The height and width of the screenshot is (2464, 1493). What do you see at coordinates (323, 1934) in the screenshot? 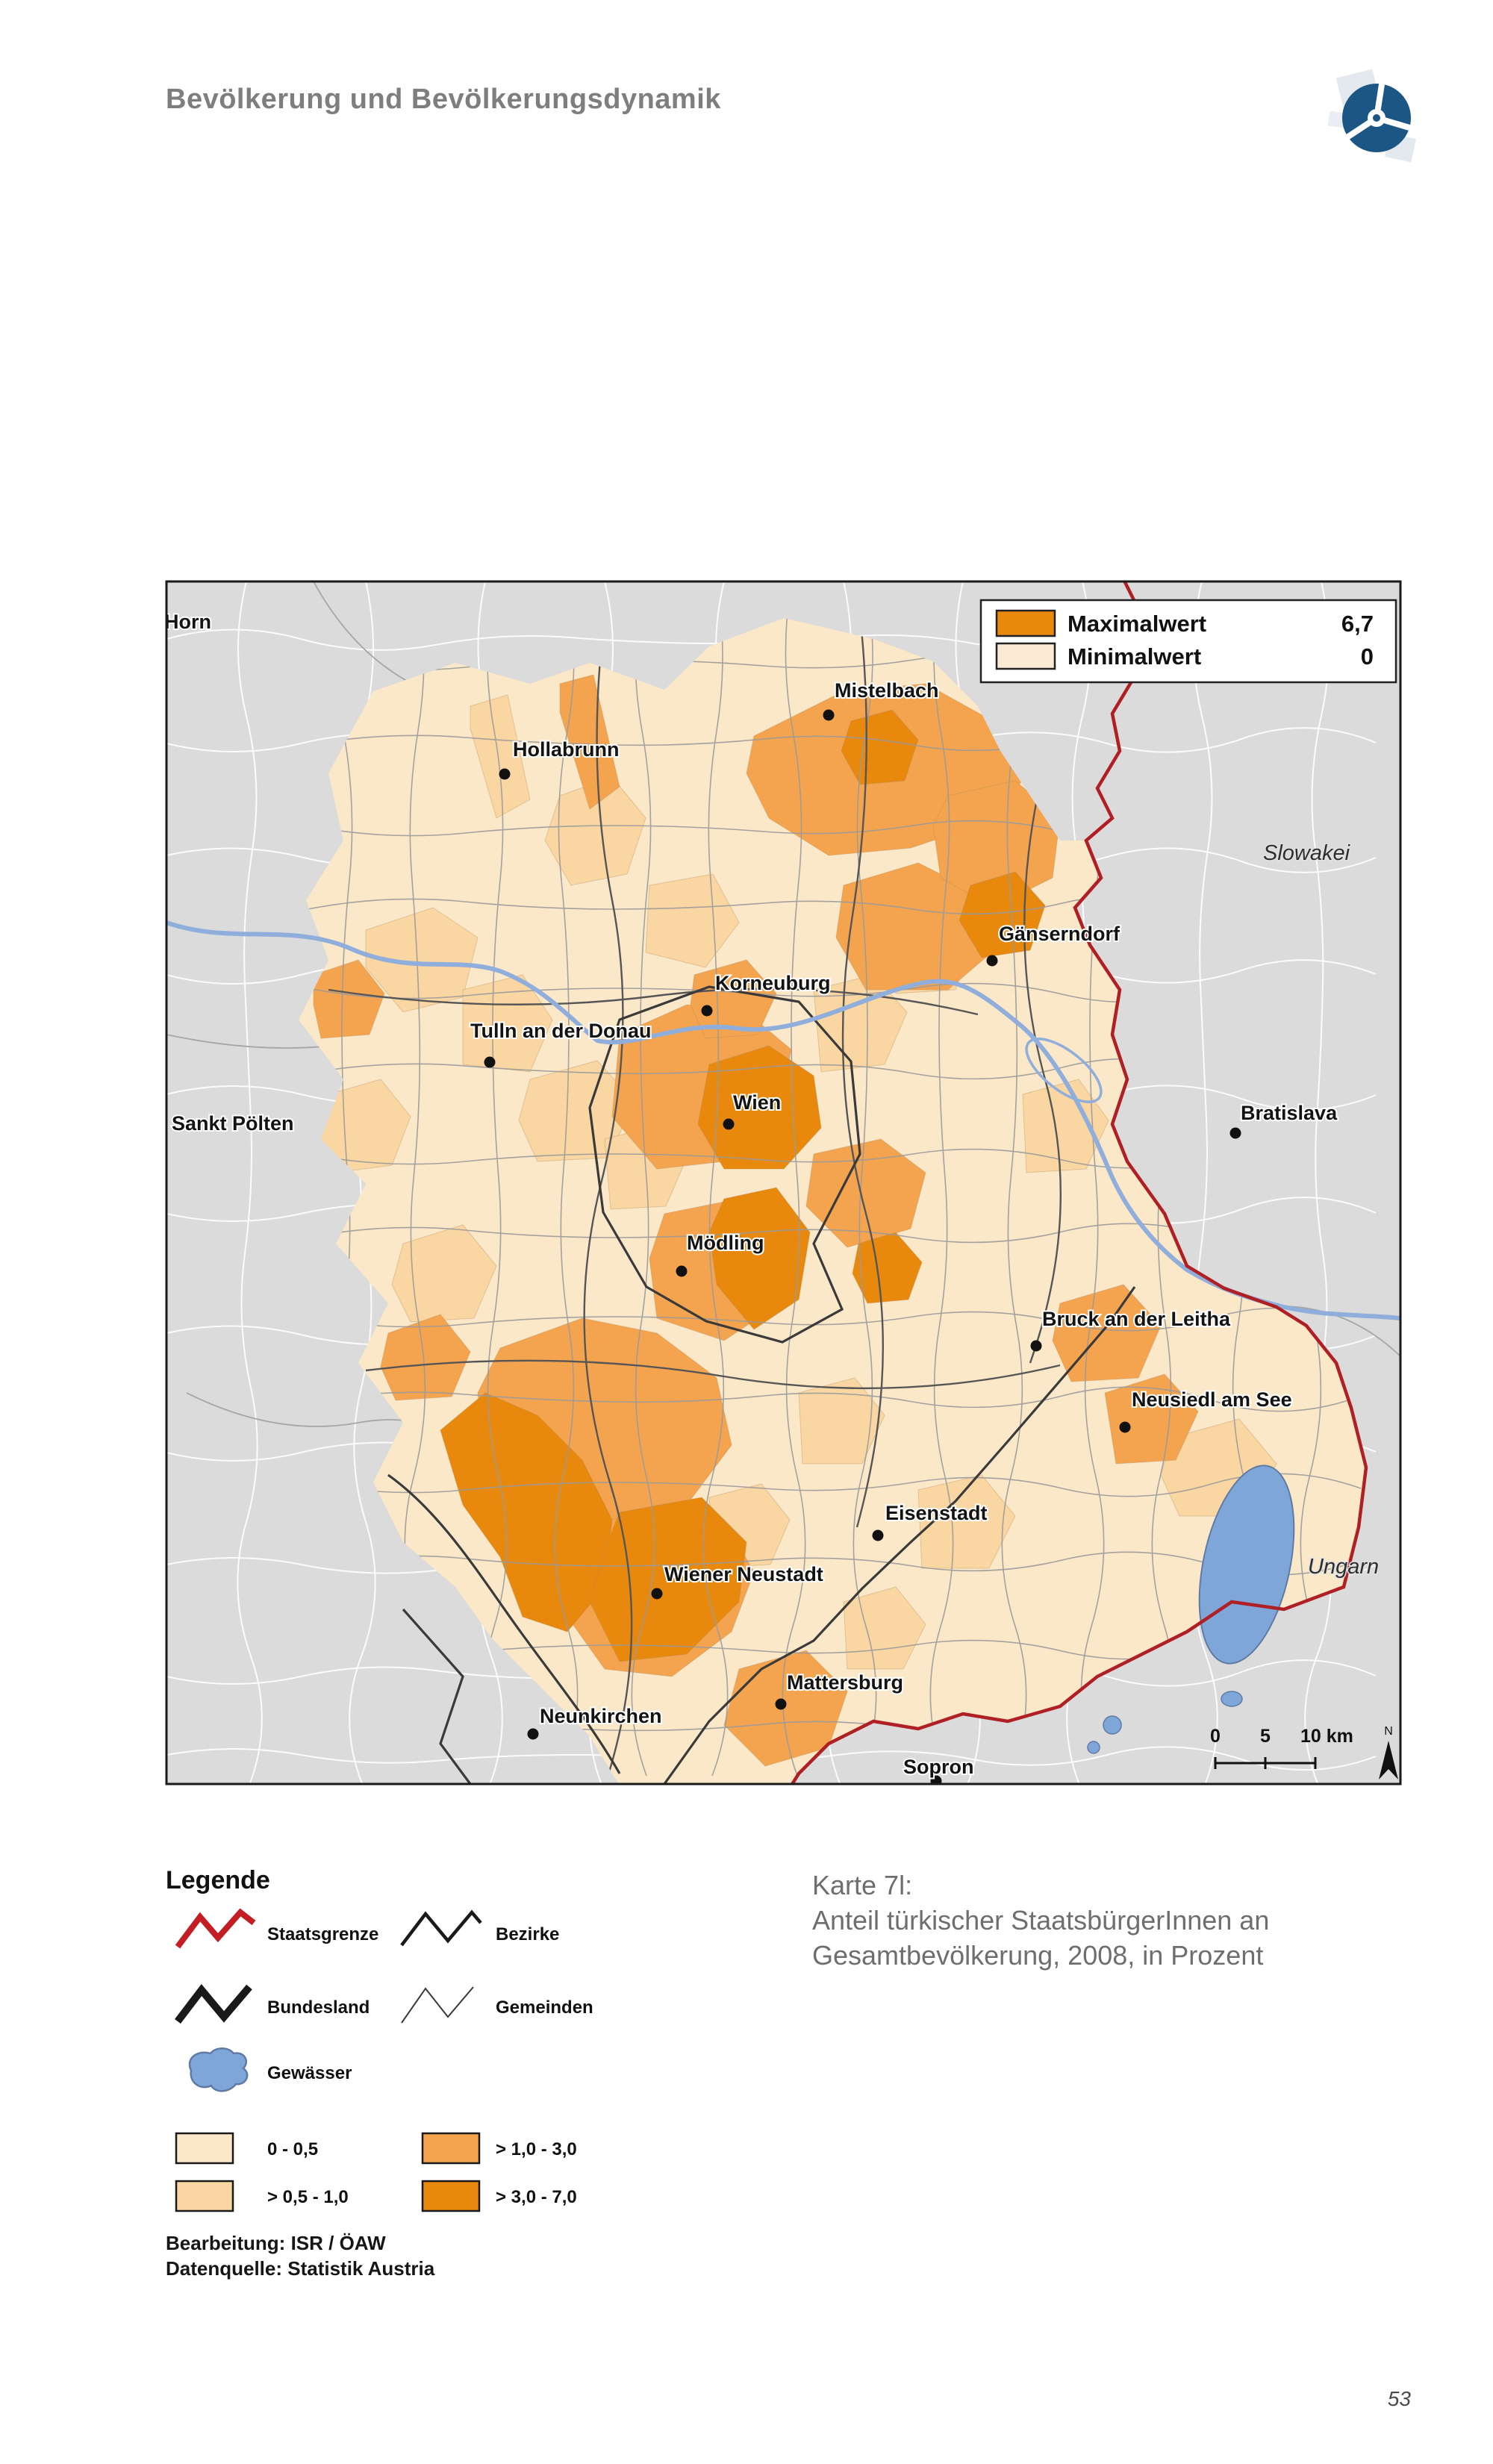
I see `legend-label-staatsgrenze: Staatsgrenze` at bounding box center [323, 1934].